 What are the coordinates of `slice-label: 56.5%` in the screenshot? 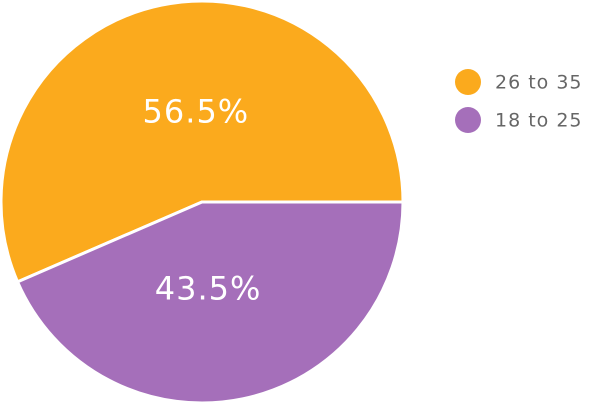 It's located at (196, 111).